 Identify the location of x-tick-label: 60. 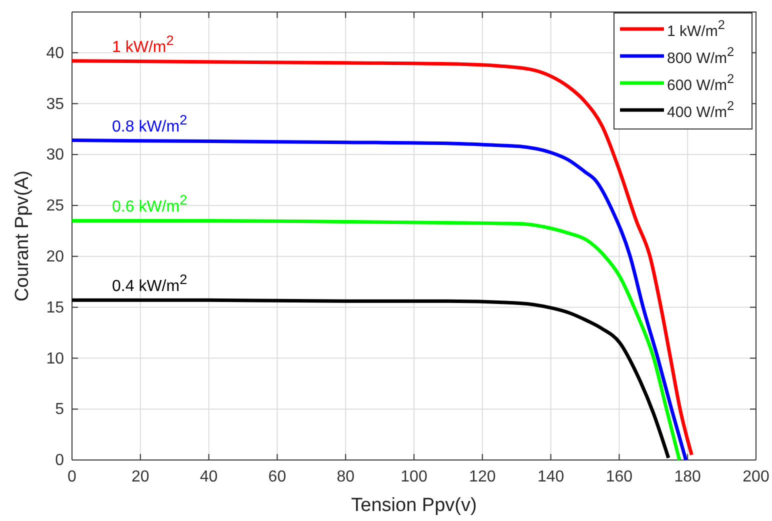
(277, 477).